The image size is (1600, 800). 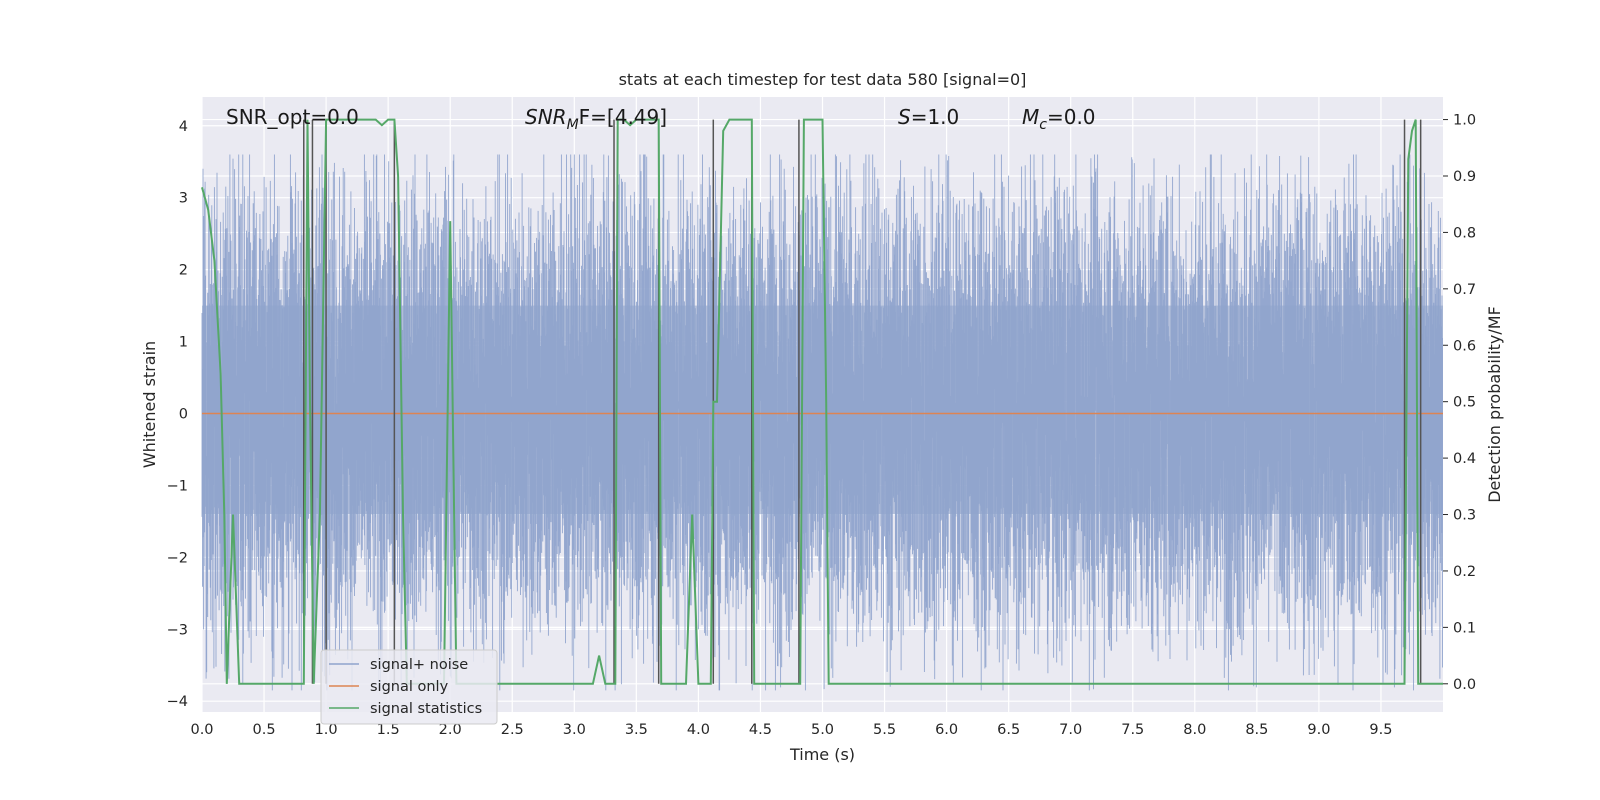 What do you see at coordinates (450, 730) in the screenshot?
I see `x-tick-label-4: 2.0` at bounding box center [450, 730].